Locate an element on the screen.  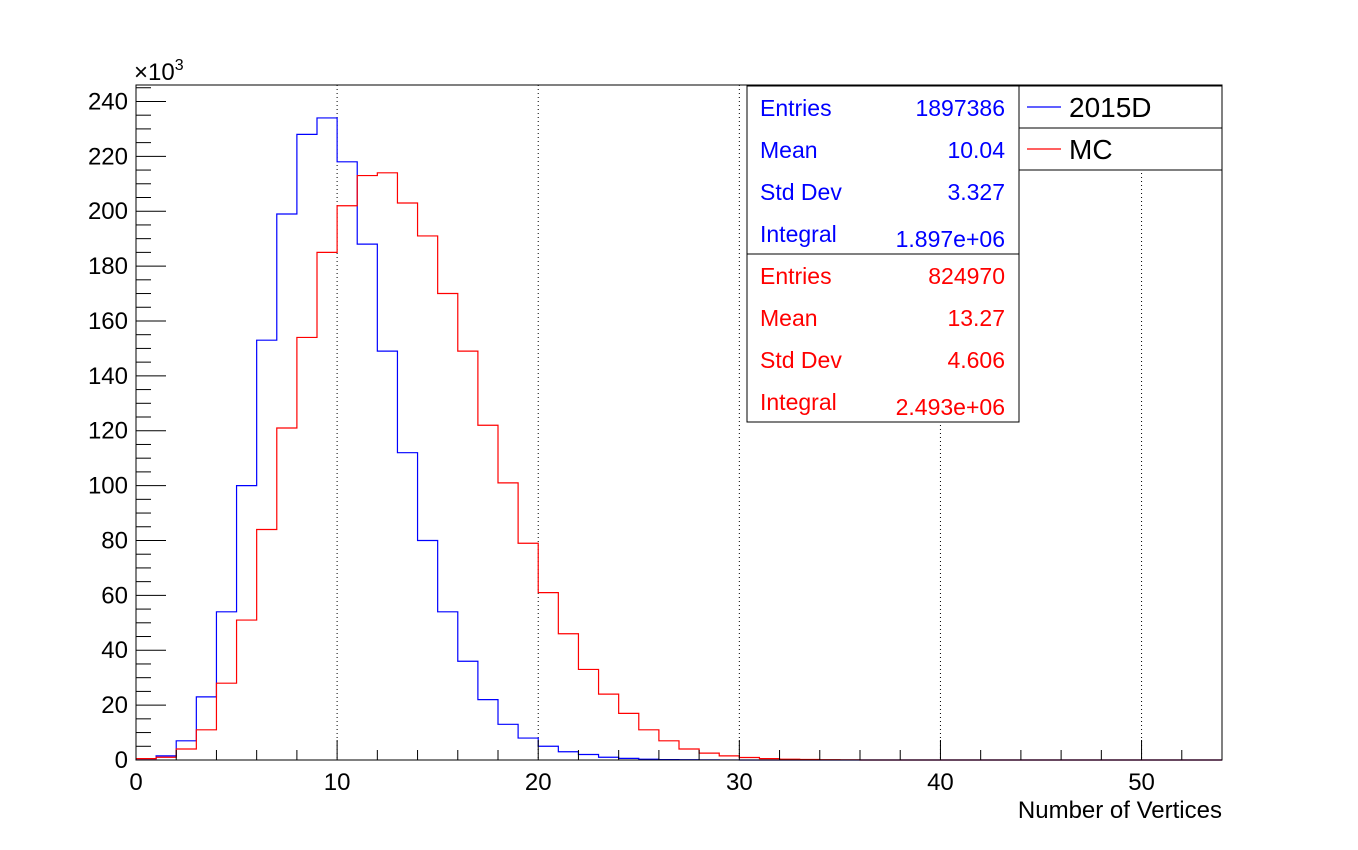
y-tick-label: 220 is located at coordinates (108, 156).